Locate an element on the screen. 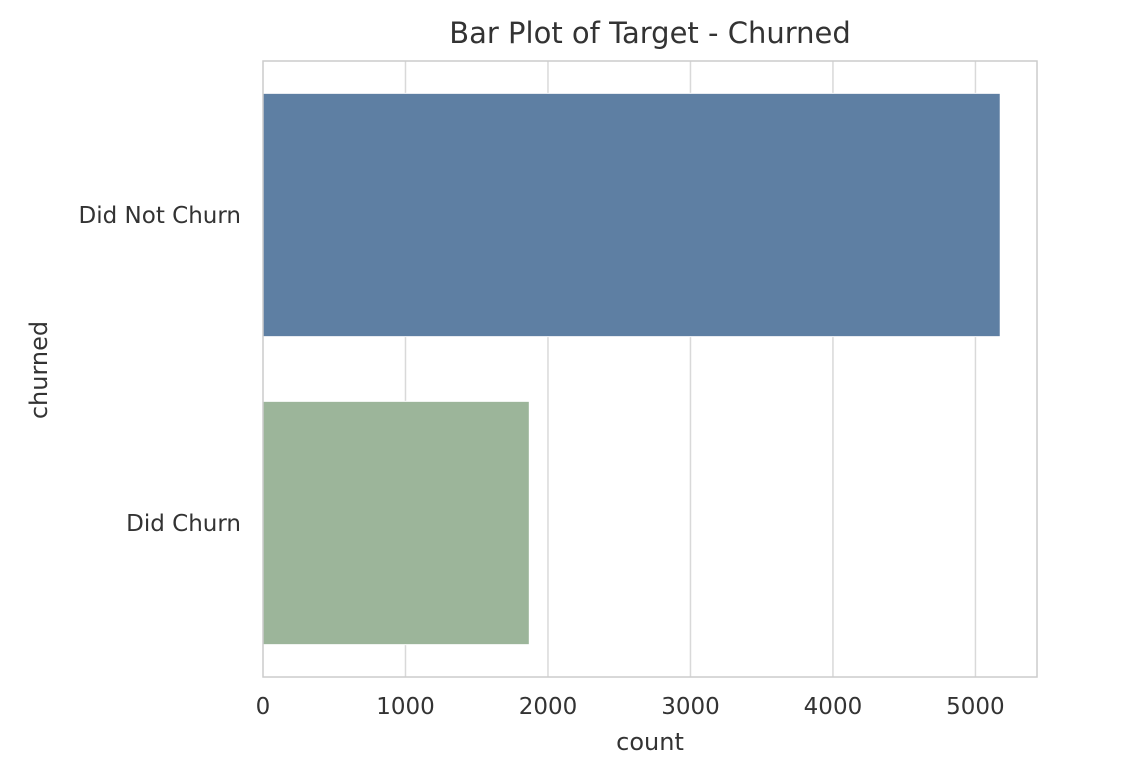 Image resolution: width=1128 pixels, height=774 pixels. x-tick-label: 2000 is located at coordinates (548, 707).